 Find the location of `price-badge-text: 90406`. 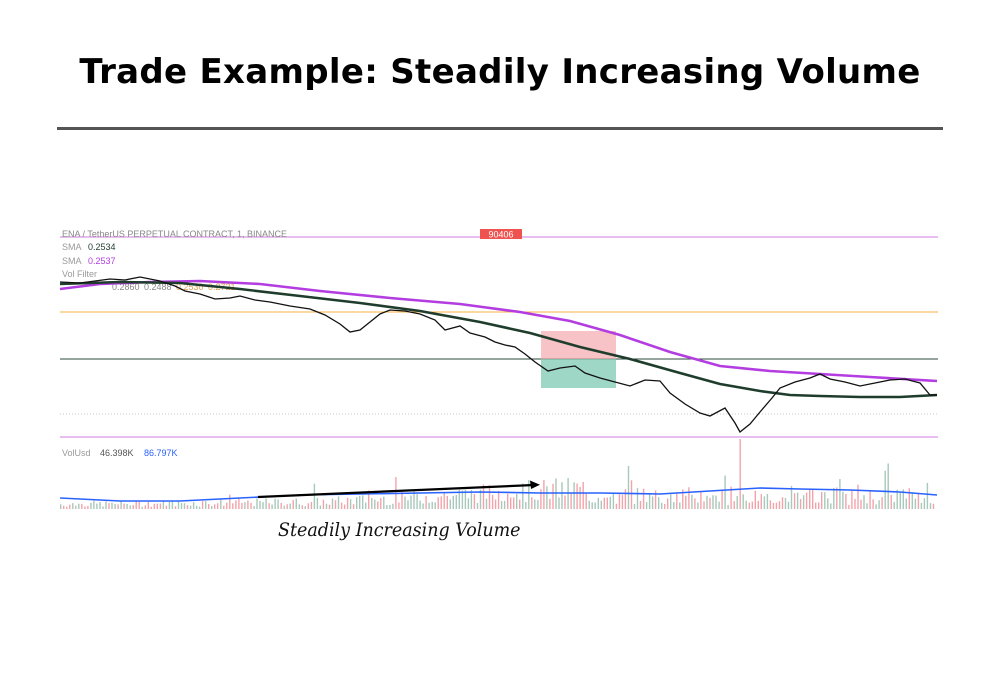

price-badge-text: 90406 is located at coordinates (500, 235).